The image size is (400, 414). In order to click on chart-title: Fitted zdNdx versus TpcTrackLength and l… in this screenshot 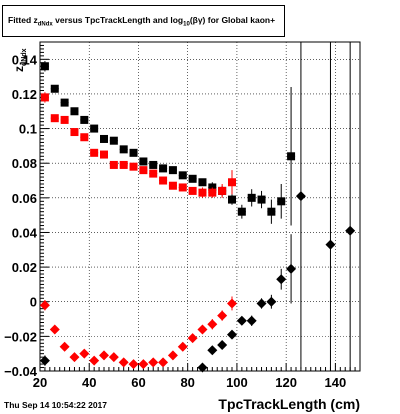, I will do `click(142, 21)`.